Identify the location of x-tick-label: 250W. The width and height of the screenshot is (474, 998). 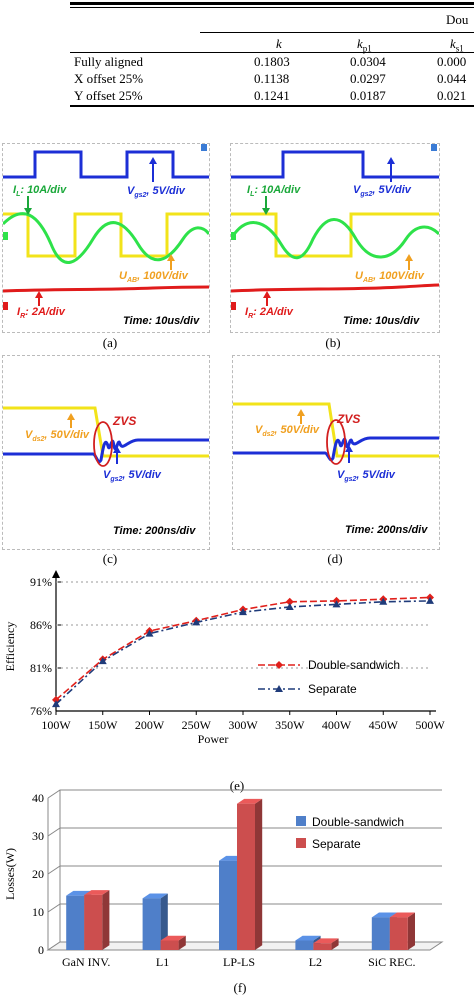
(197, 725).